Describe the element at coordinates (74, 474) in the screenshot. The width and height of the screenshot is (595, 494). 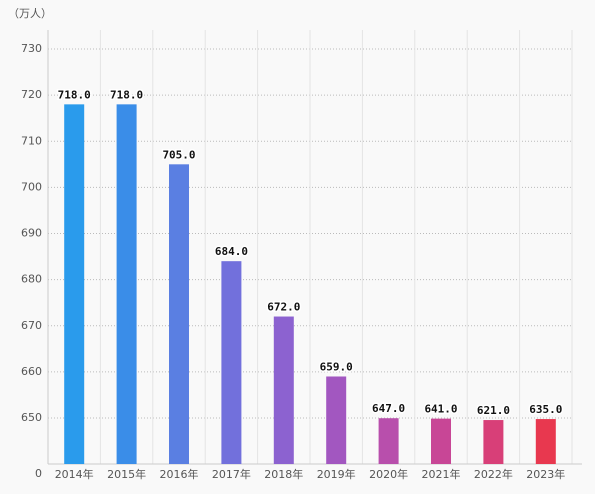
I see `x-tick-label: 2014年` at that location.